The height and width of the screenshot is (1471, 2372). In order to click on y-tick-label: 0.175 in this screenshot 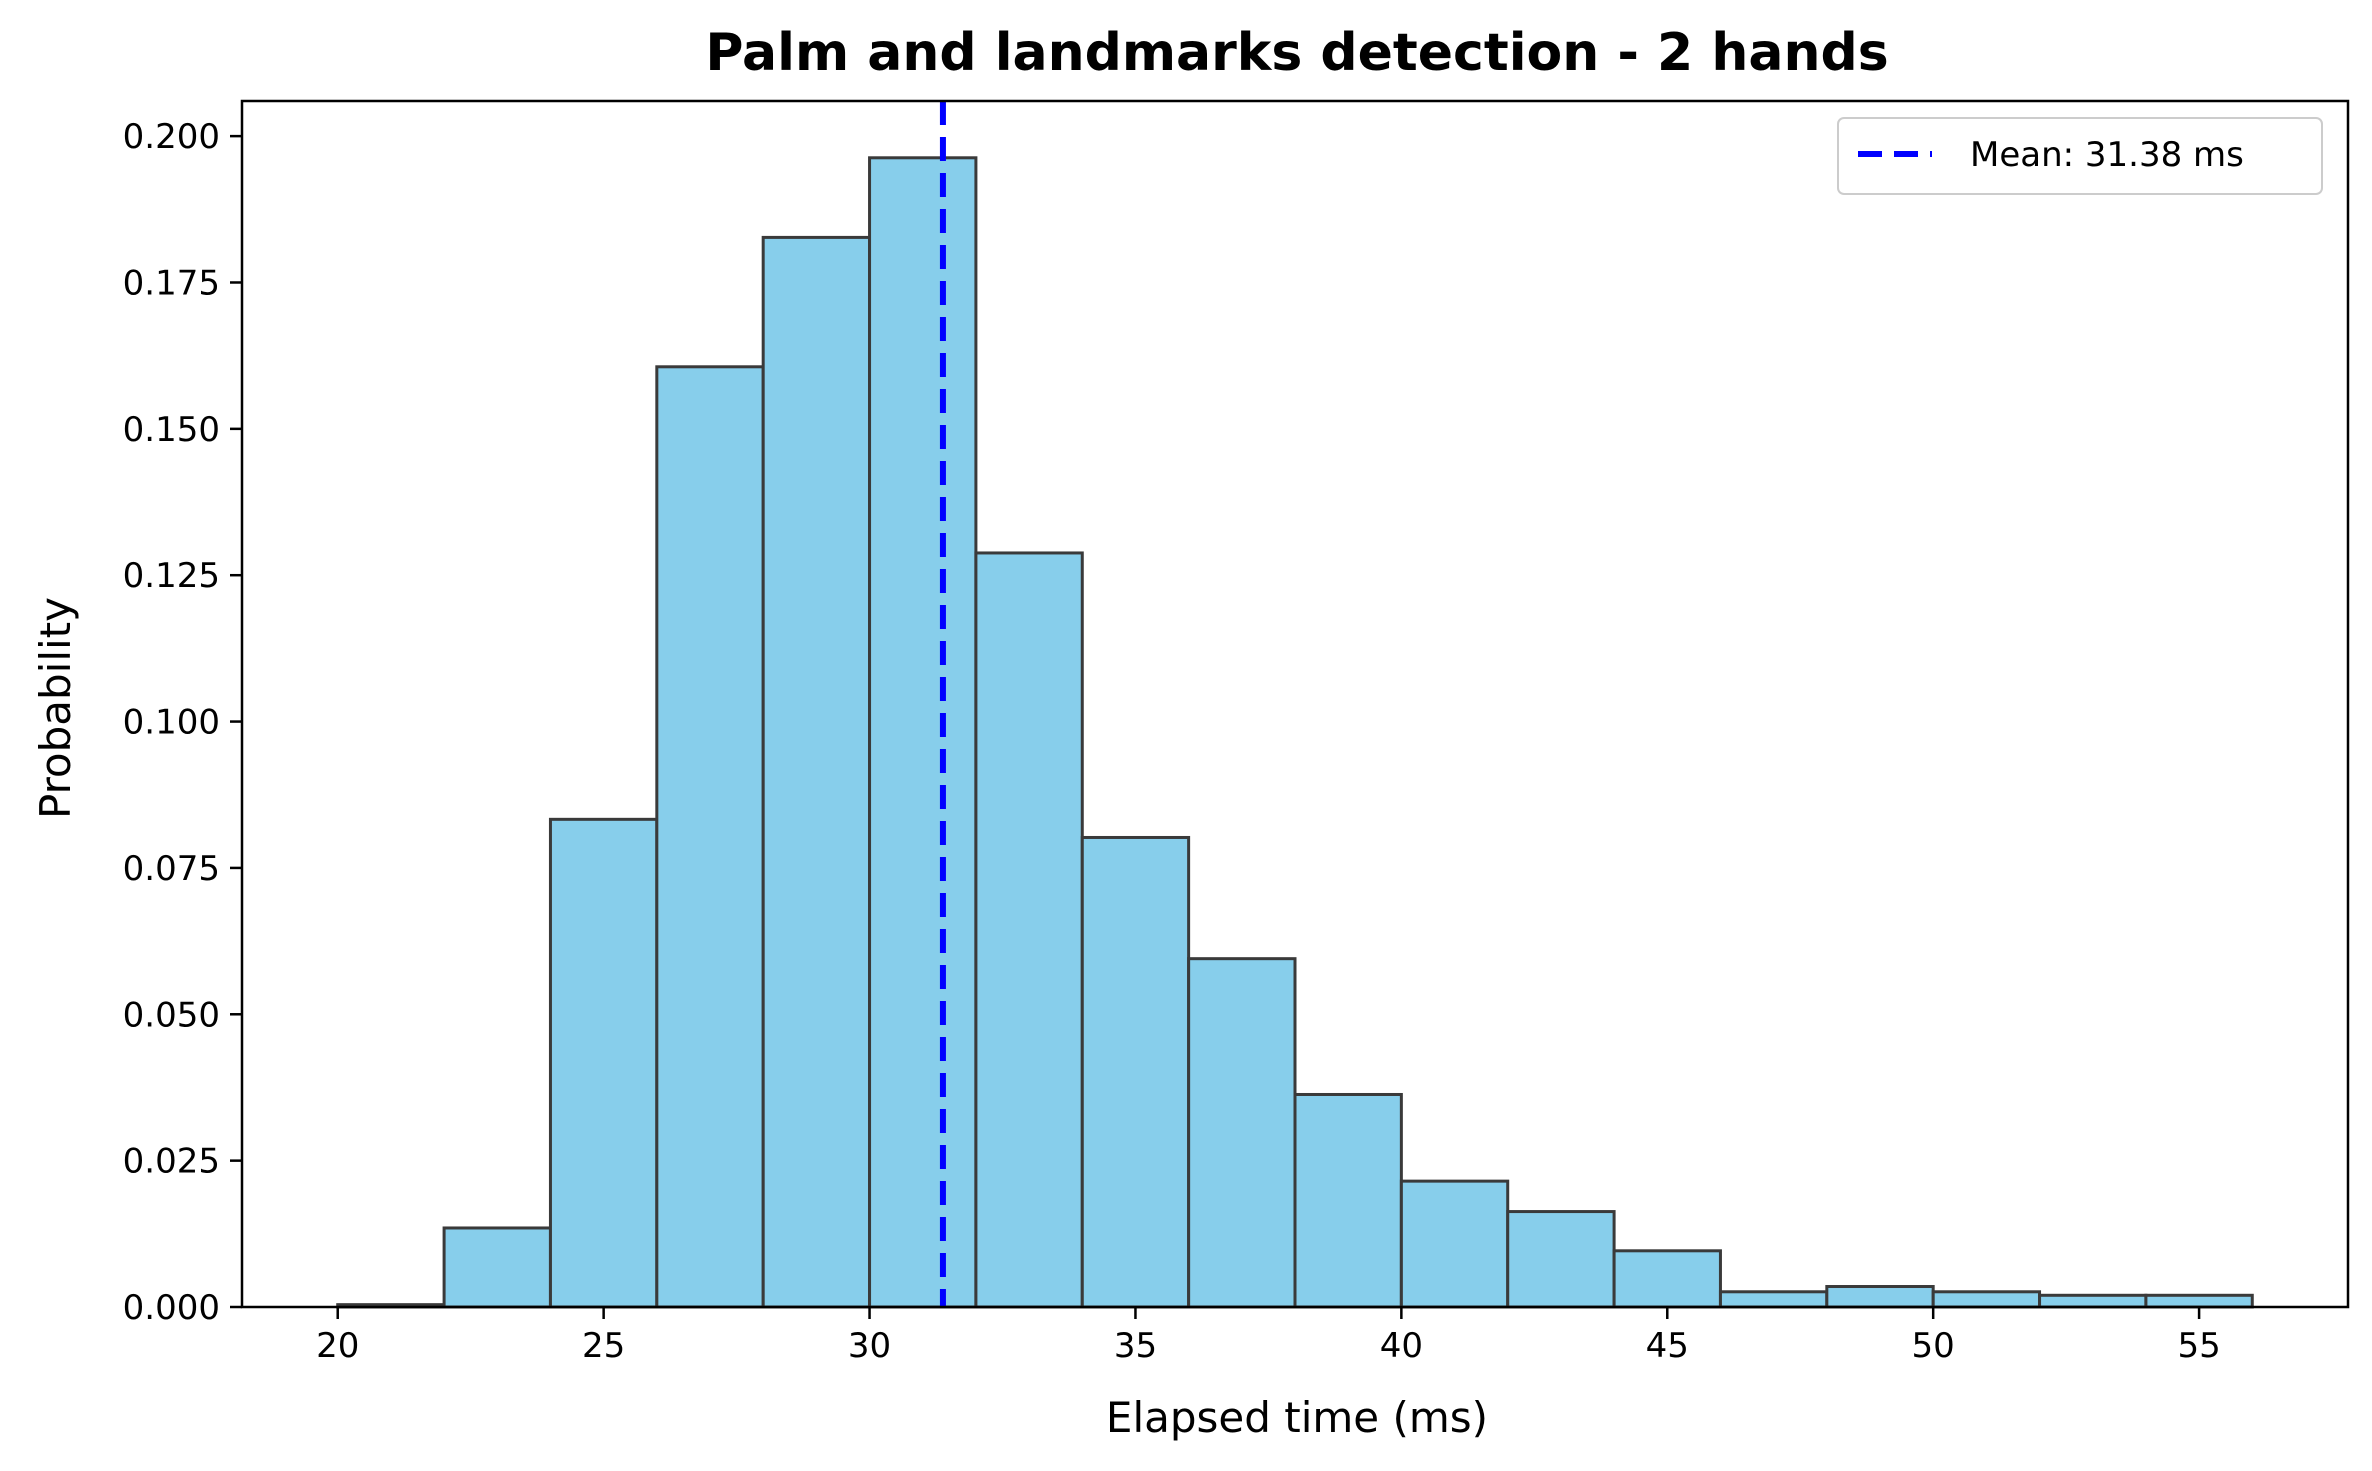, I will do `click(171, 283)`.